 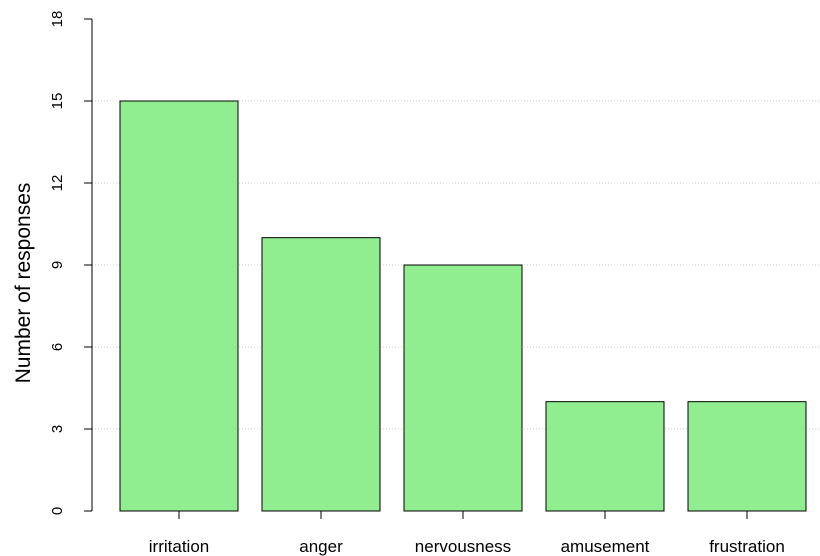 What do you see at coordinates (57, 511) in the screenshot?
I see `y-tick-label: 0` at bounding box center [57, 511].